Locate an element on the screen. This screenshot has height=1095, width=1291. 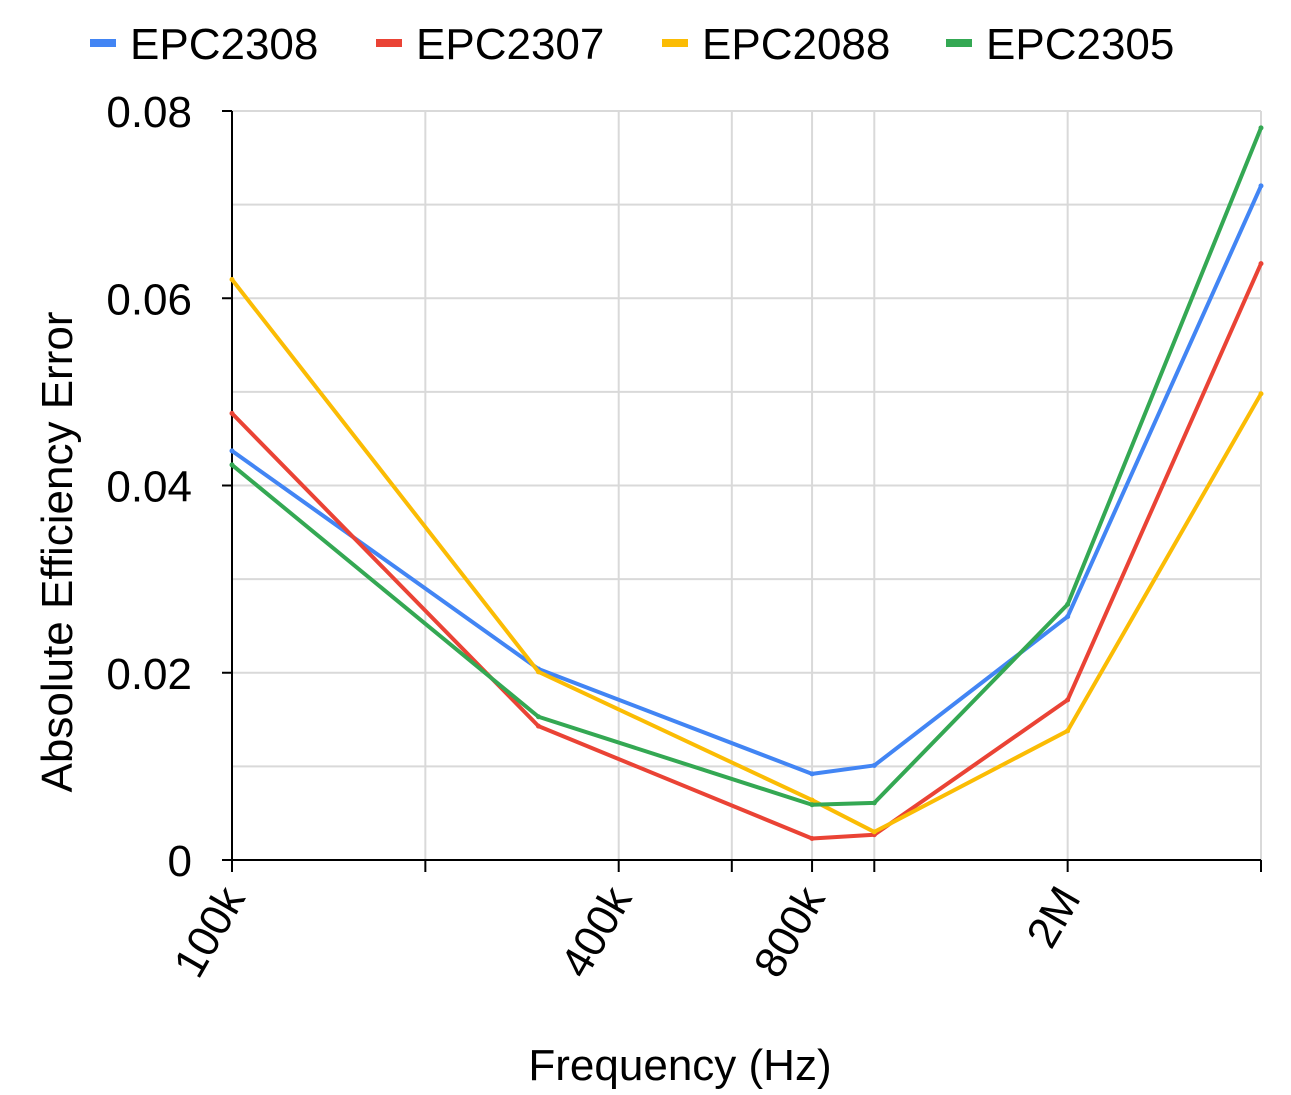
x-tick-label: 800k is located at coordinates (790, 932).